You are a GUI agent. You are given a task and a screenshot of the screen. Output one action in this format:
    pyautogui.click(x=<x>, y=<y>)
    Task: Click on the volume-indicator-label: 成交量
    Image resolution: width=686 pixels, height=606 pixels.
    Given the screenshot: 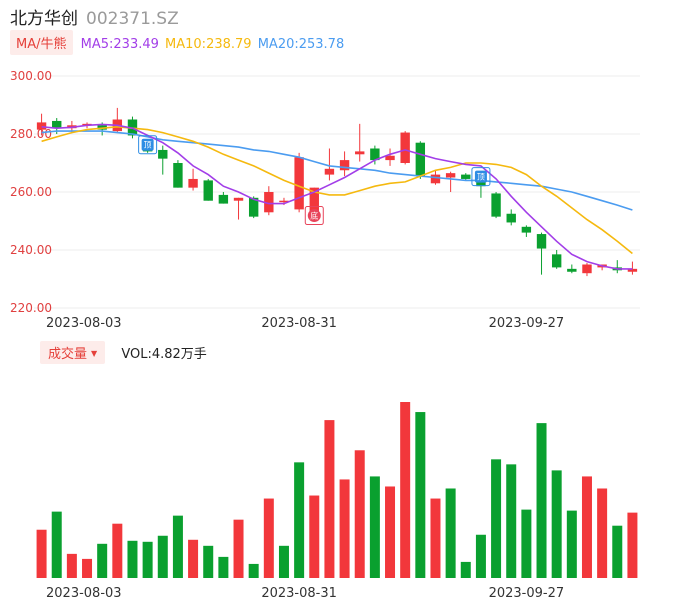 What is the action you would take?
    pyautogui.click(x=68, y=354)
    